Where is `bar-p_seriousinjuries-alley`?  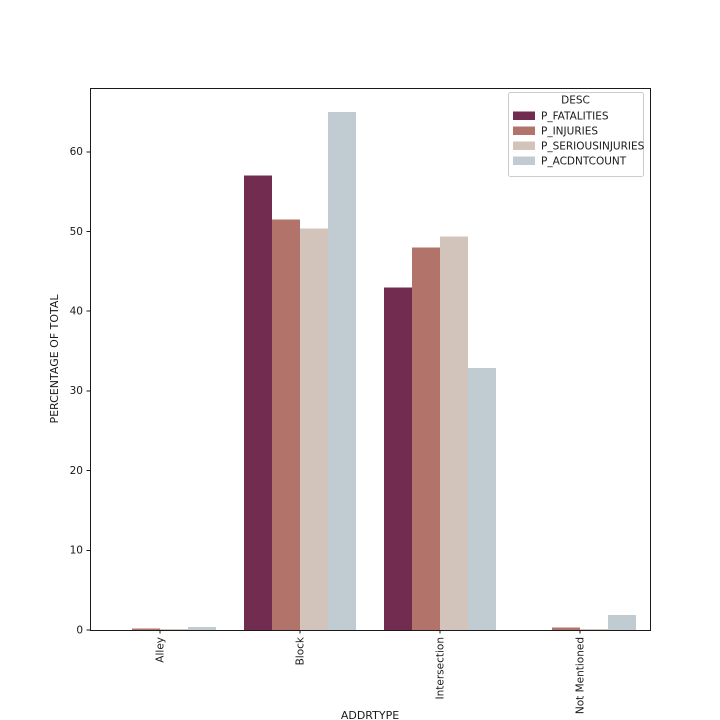
bar-p_seriousinjuries-alley is located at coordinates (174, 629).